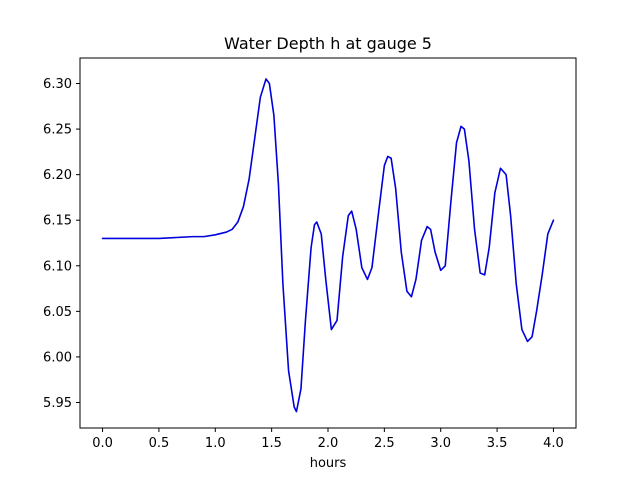  Describe the element at coordinates (215, 443) in the screenshot. I see `x-tick-label: 1.0` at that location.